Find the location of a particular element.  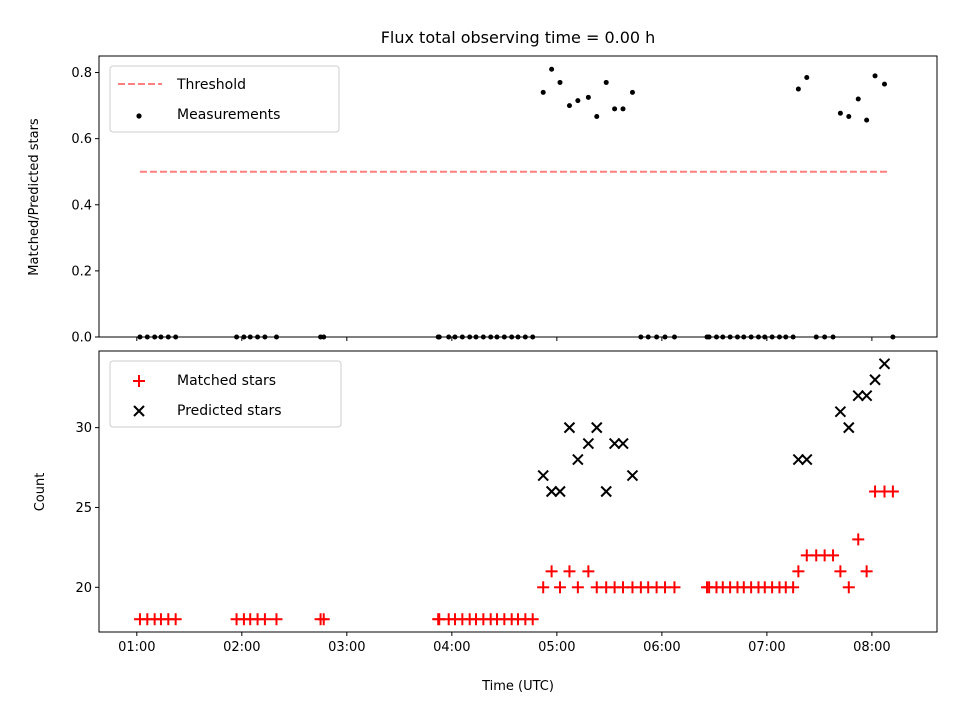

y-tick-label: 0.4 is located at coordinates (81, 205).